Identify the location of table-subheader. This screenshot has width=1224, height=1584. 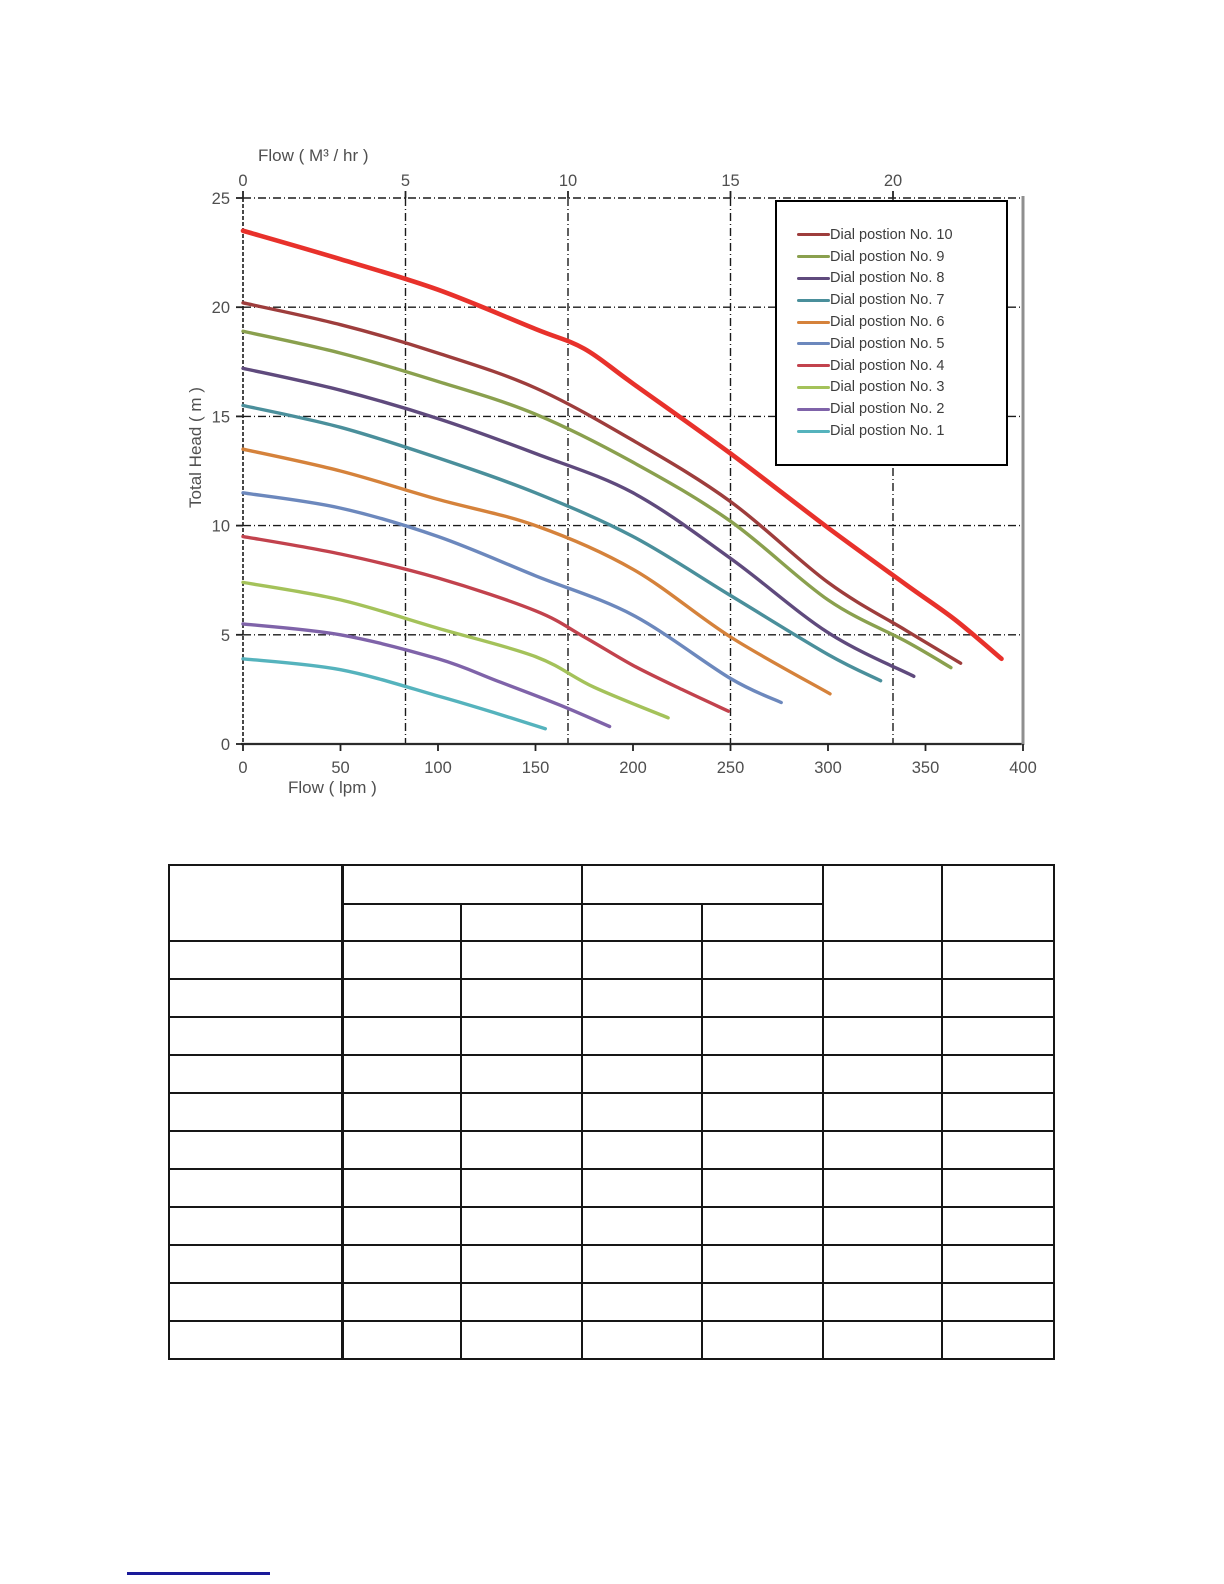
(642, 922).